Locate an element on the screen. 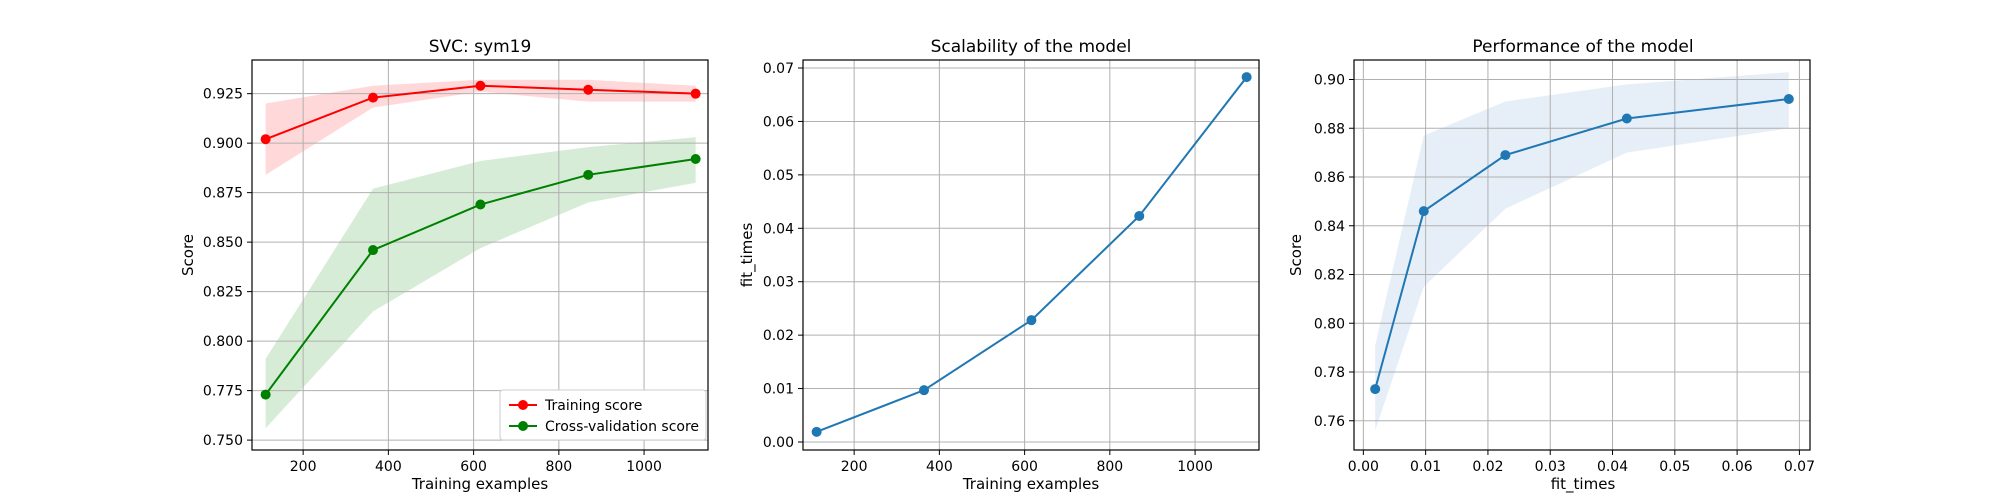  legend-label-training: Training score is located at coordinates (593, 406).